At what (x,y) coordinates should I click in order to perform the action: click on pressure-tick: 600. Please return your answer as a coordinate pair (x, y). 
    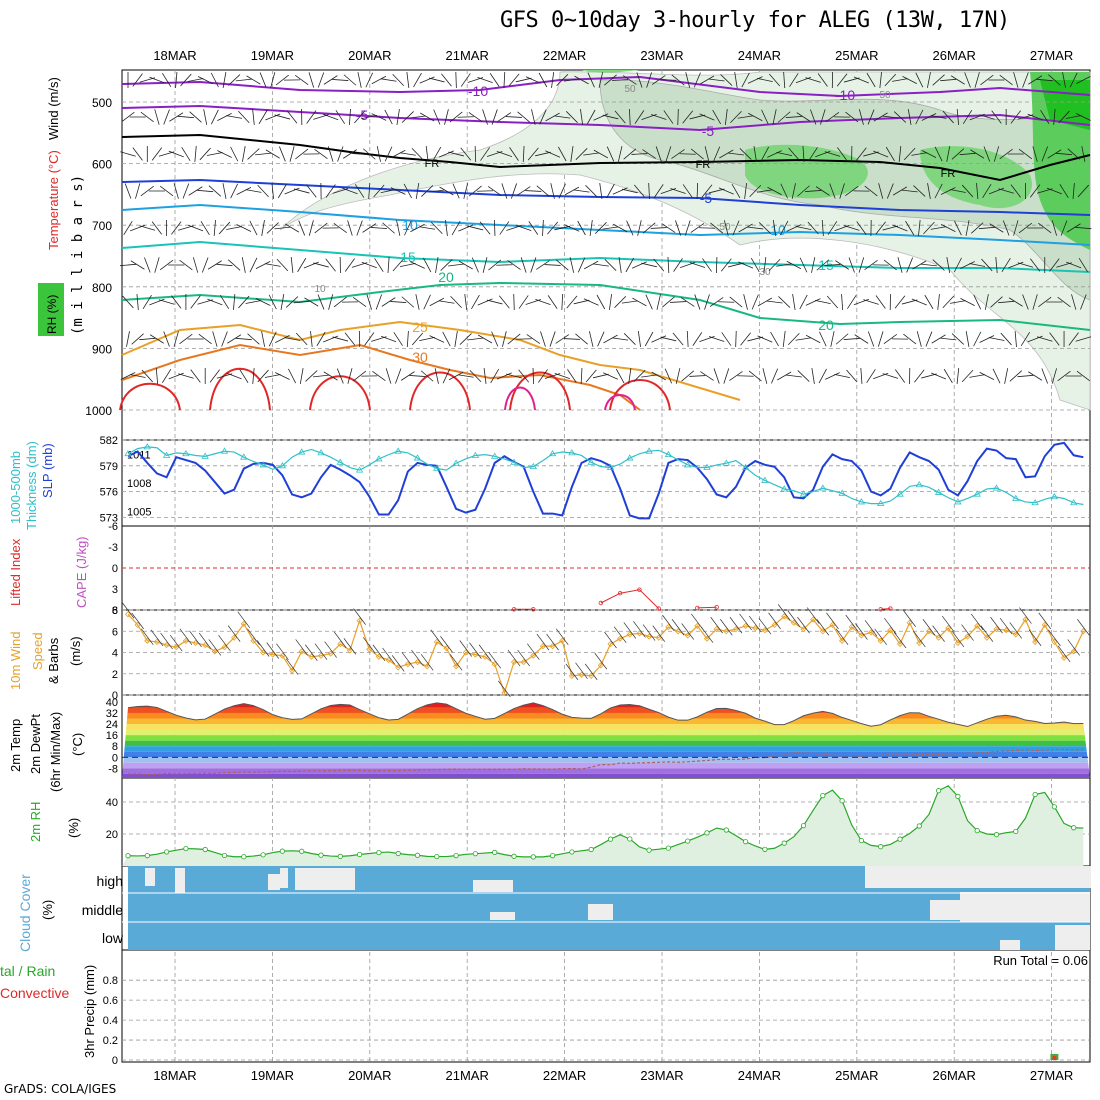
    Looking at the image, I should click on (102, 165).